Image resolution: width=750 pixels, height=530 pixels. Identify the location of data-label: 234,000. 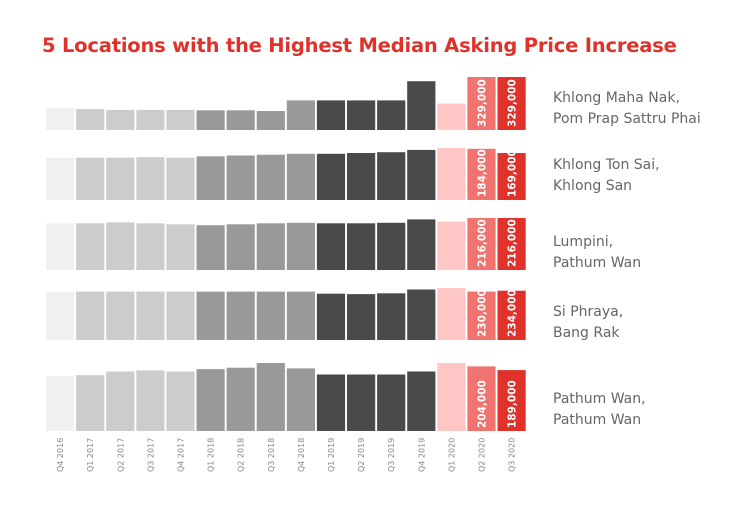
(513, 313).